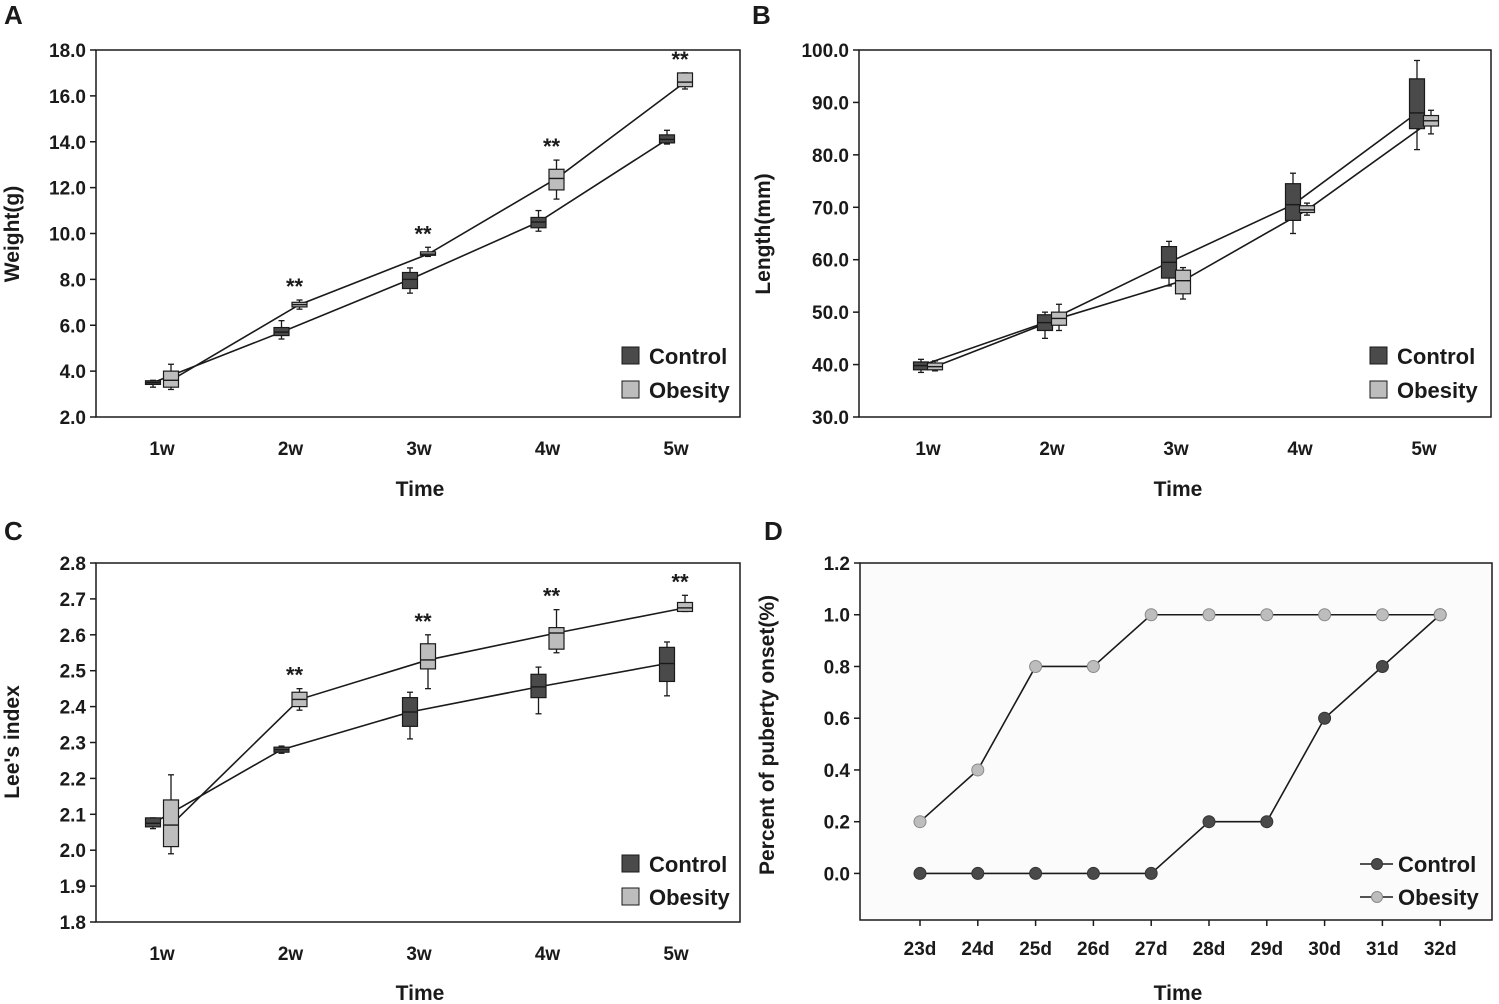  What do you see at coordinates (1377, 864) in the screenshot?
I see `legend-marker-control-d` at bounding box center [1377, 864].